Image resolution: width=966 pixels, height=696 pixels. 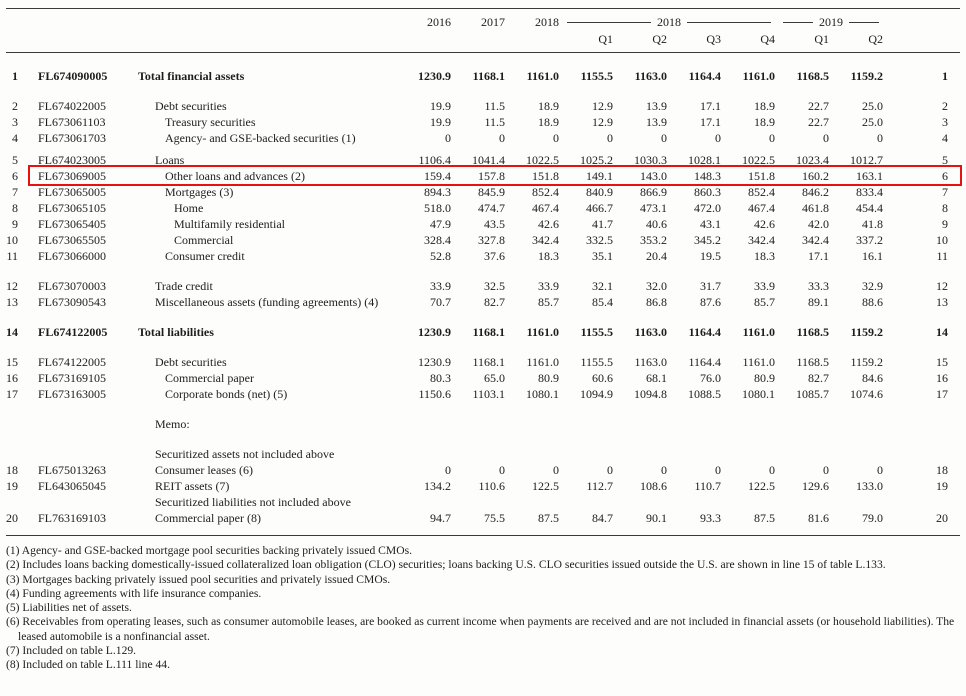 I want to click on value-cell: 129.6, so click(x=815, y=486).